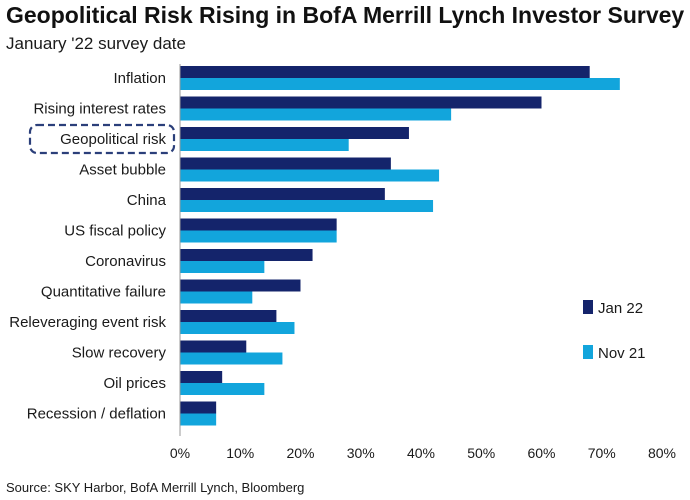 The width and height of the screenshot is (690, 500). What do you see at coordinates (119, 353) in the screenshot?
I see `category-label: Slow recovery` at bounding box center [119, 353].